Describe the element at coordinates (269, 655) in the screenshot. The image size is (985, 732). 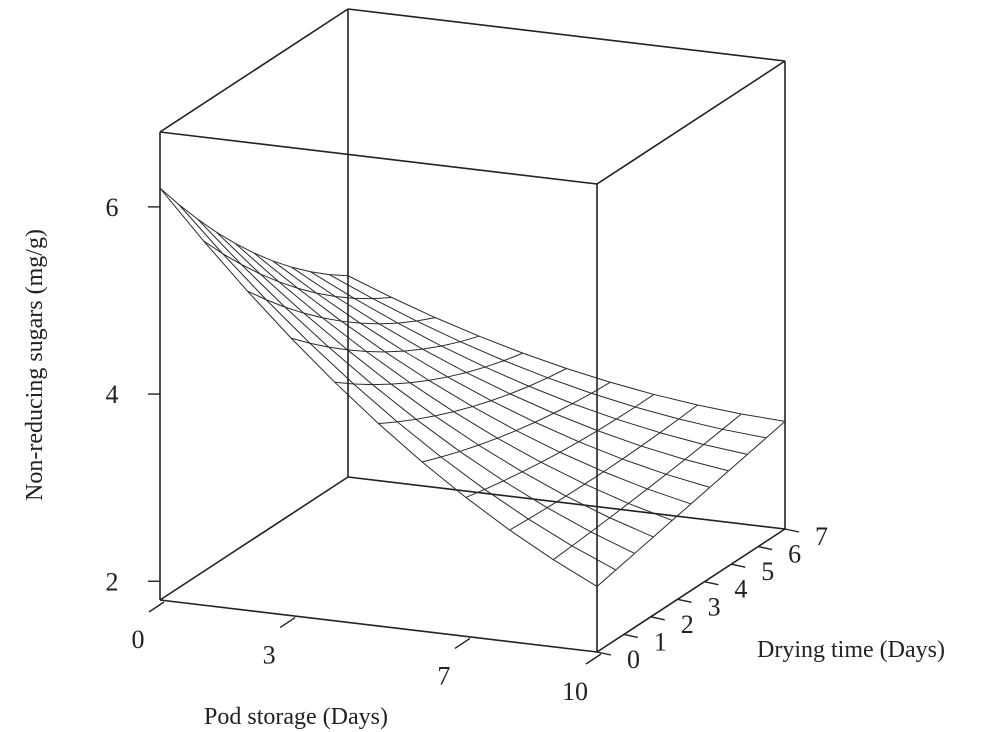
I see `x-tick-label: 3` at that location.